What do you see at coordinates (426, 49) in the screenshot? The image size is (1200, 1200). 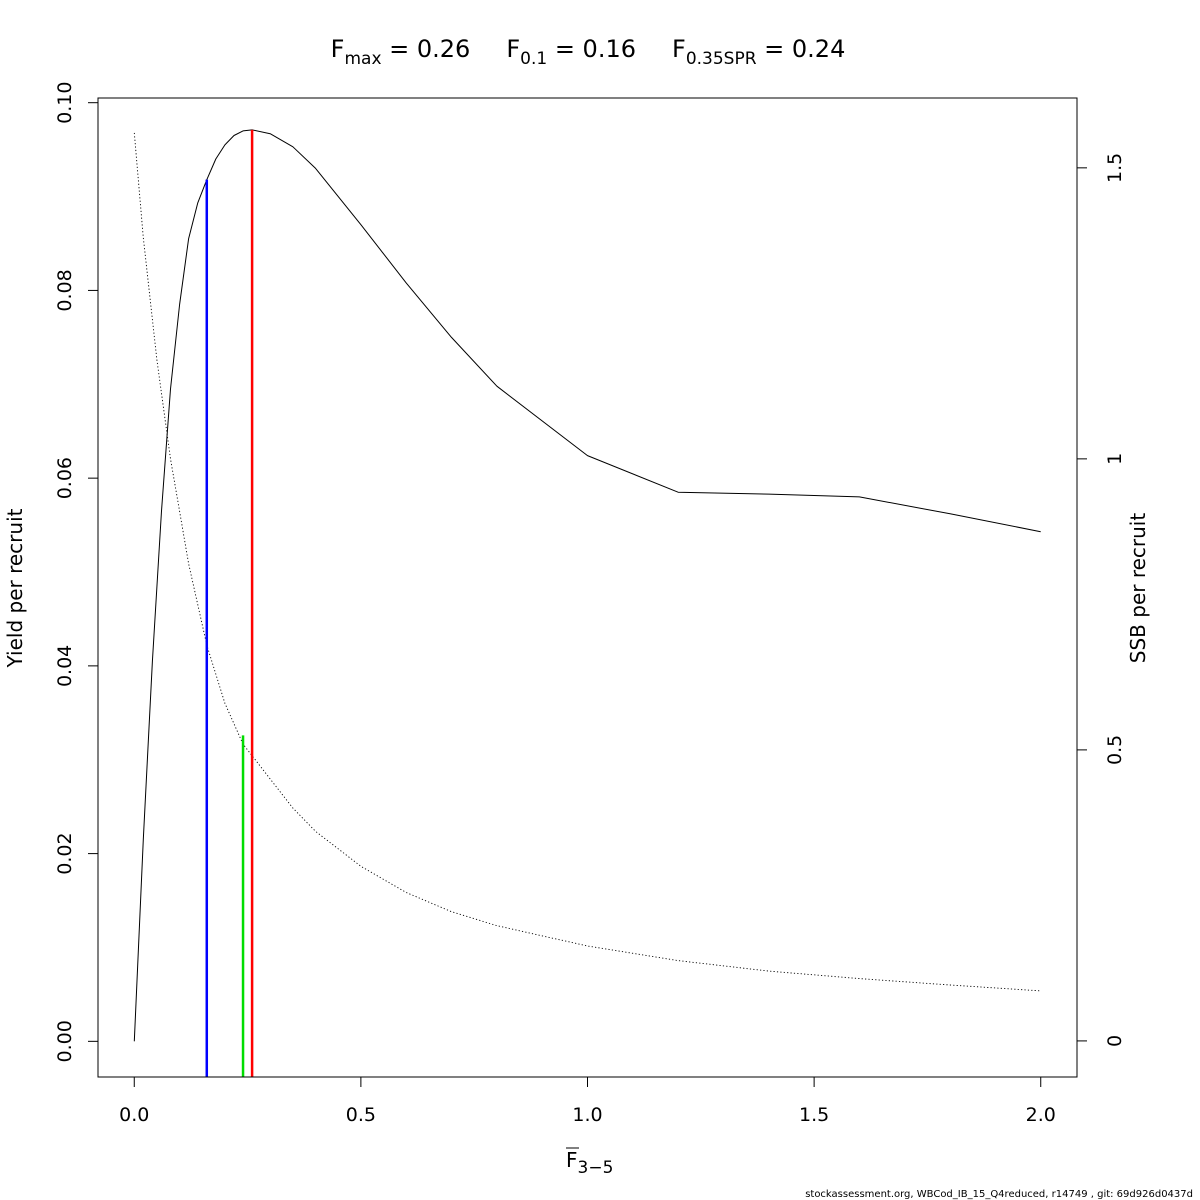 I see `title-part-0-value: = 0.26` at bounding box center [426, 49].